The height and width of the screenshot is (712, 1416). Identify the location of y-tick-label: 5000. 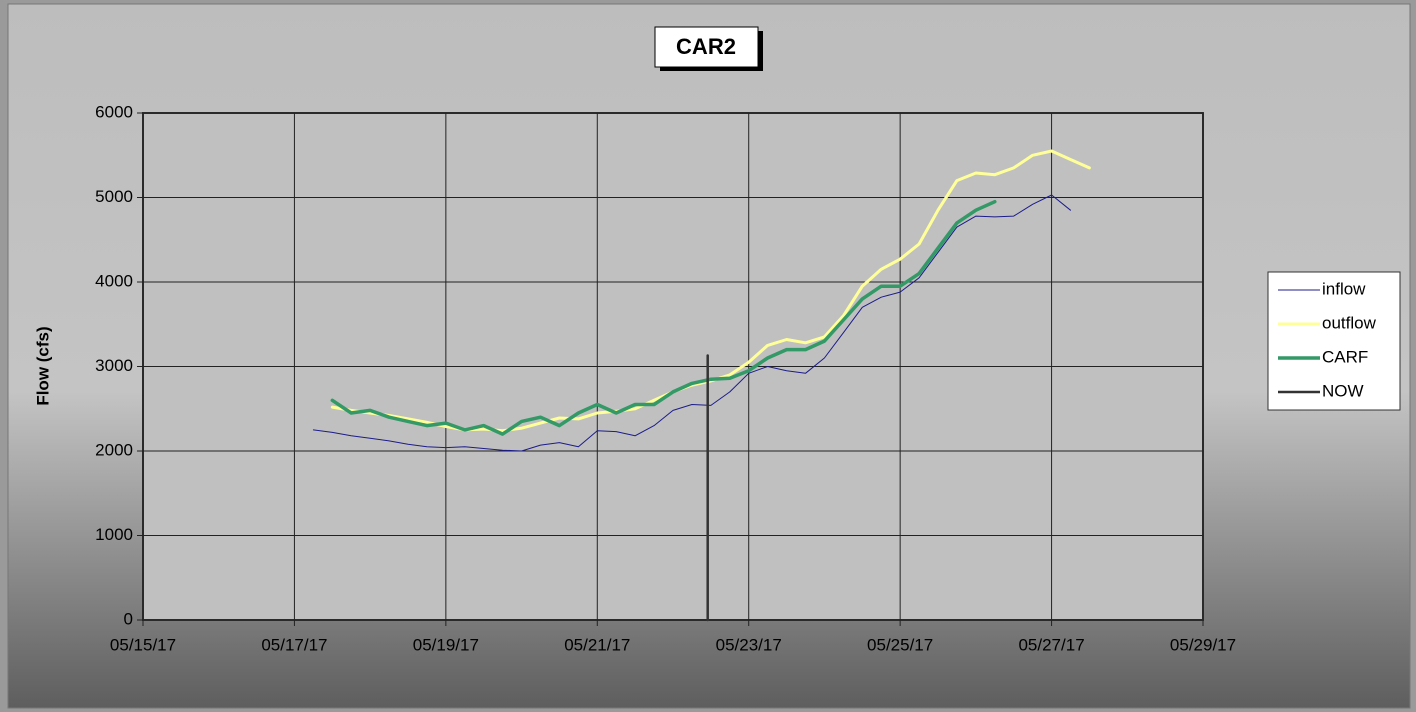
(114, 196).